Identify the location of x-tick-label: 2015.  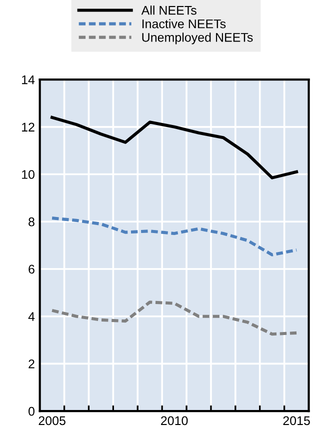
(296, 421).